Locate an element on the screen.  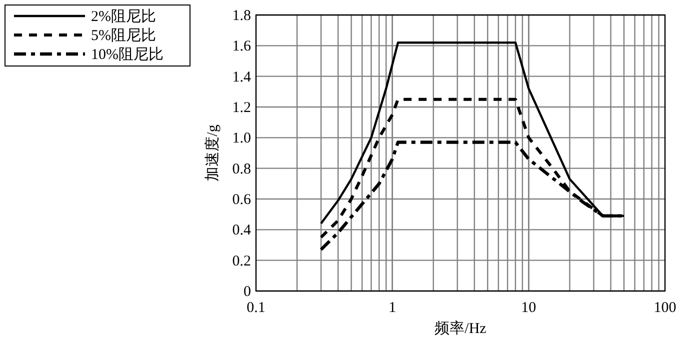
y-tick-label: 1.4 is located at coordinates (242, 77).